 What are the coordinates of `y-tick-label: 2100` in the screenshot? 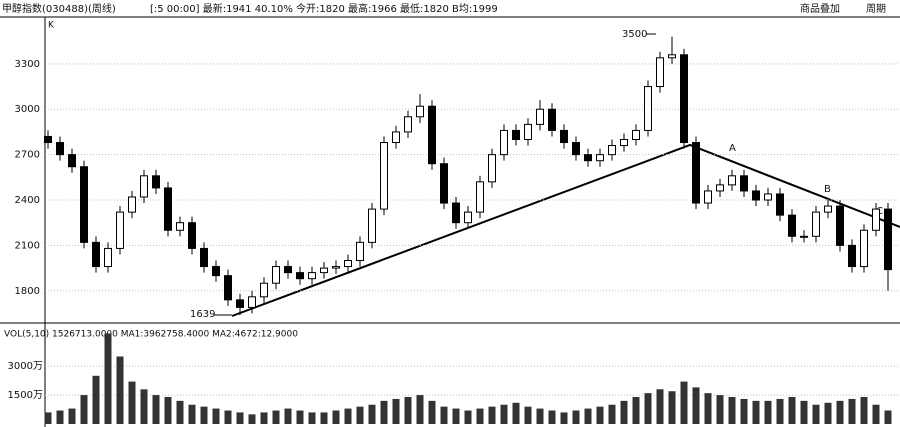 It's located at (27, 245).